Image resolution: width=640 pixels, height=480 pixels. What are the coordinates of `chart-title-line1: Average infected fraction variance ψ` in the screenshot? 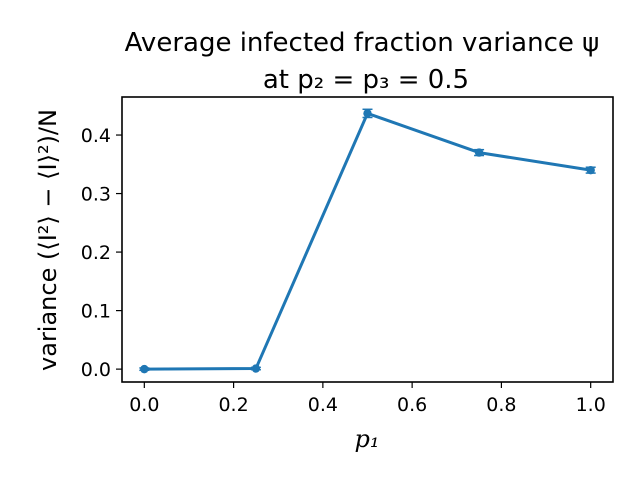 It's located at (362, 43).